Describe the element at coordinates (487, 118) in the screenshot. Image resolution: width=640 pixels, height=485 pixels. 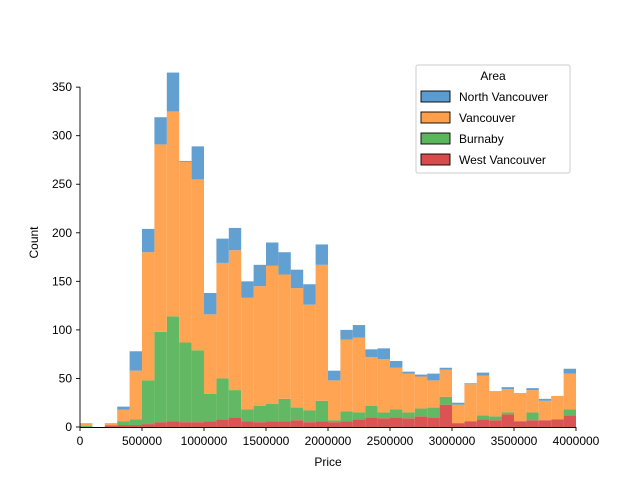
I see `legend-label-vancouver: Vancouver` at that location.